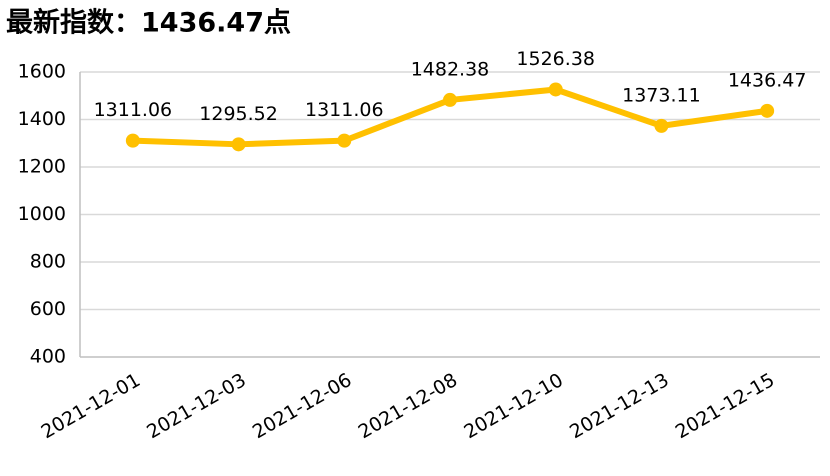  I want to click on y-tick-label: 1400, so click(42, 119).